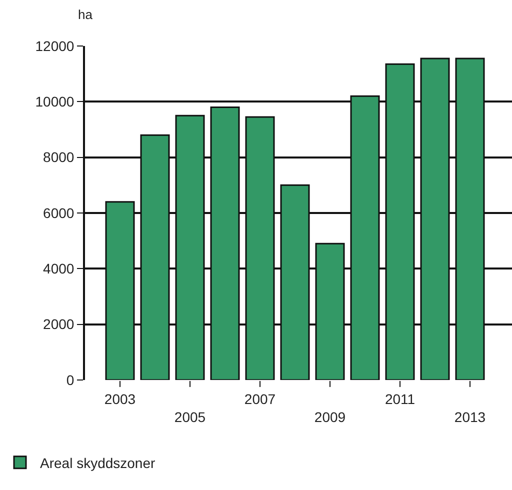  What do you see at coordinates (54, 46) in the screenshot?
I see `y-tick-label: 12000` at bounding box center [54, 46].